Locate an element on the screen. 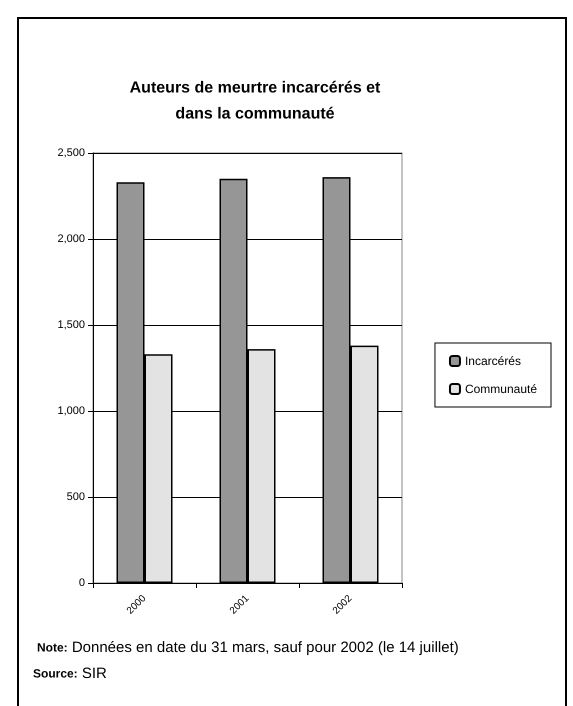 The image size is (573, 706). y-tick-label: 1,500 is located at coordinates (71, 325).